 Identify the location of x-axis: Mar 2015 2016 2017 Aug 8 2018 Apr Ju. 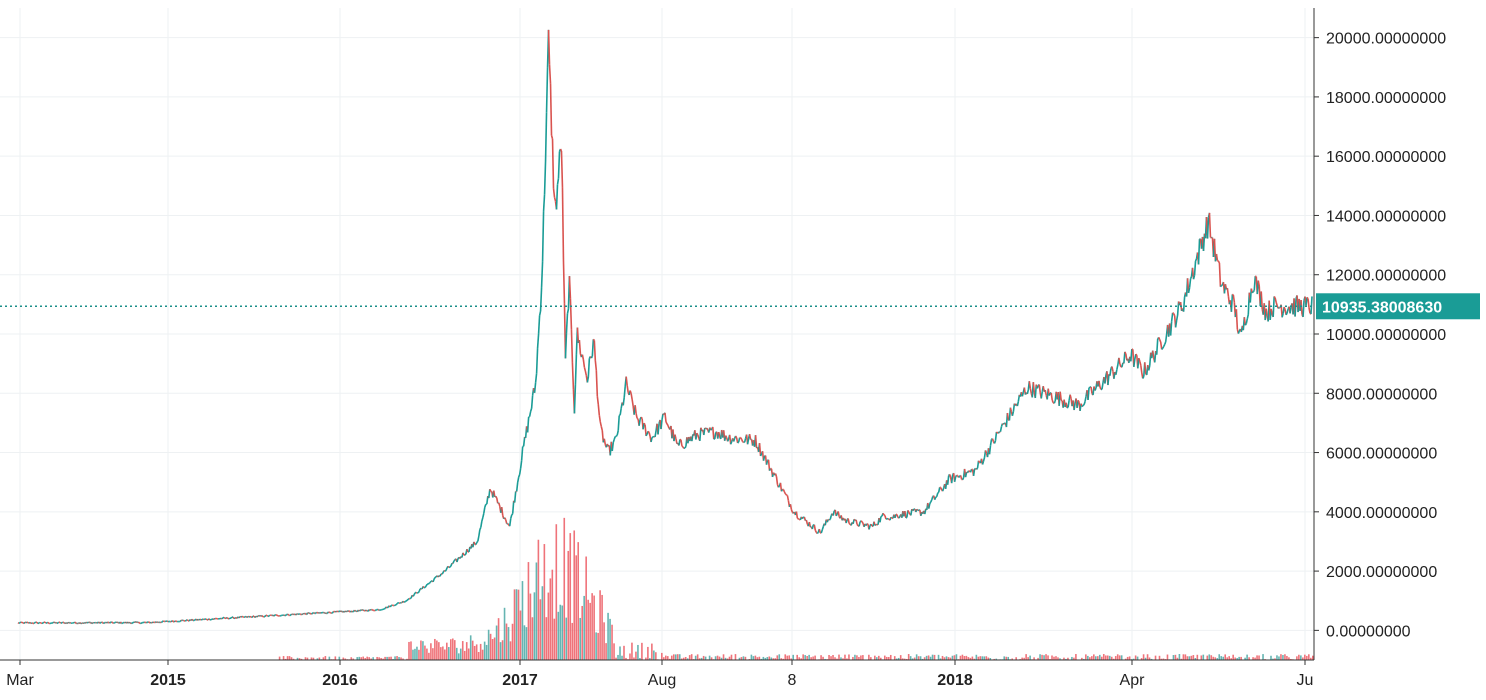
(659, 674).